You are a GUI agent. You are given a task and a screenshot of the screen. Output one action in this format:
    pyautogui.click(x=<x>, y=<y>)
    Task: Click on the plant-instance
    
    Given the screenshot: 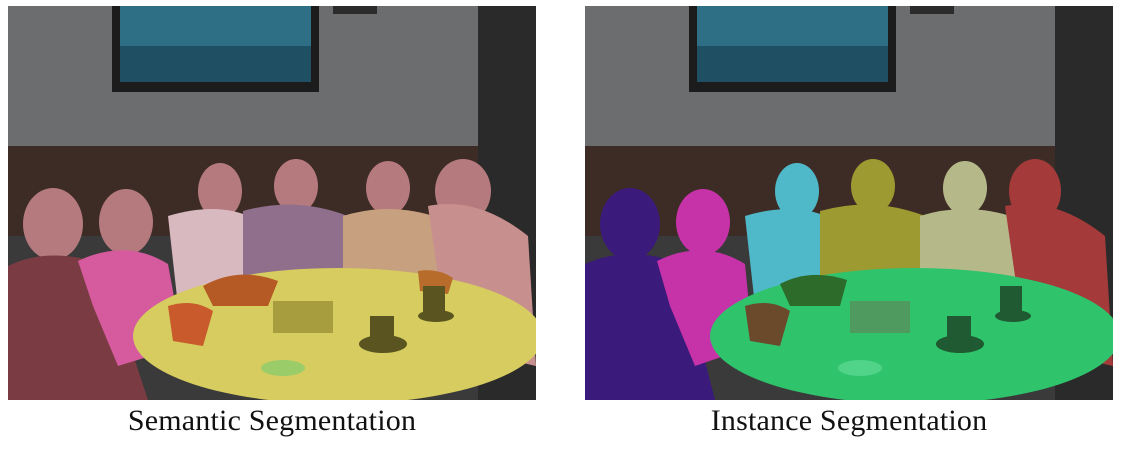 What is the action you would take?
    pyautogui.click(x=767, y=324)
    